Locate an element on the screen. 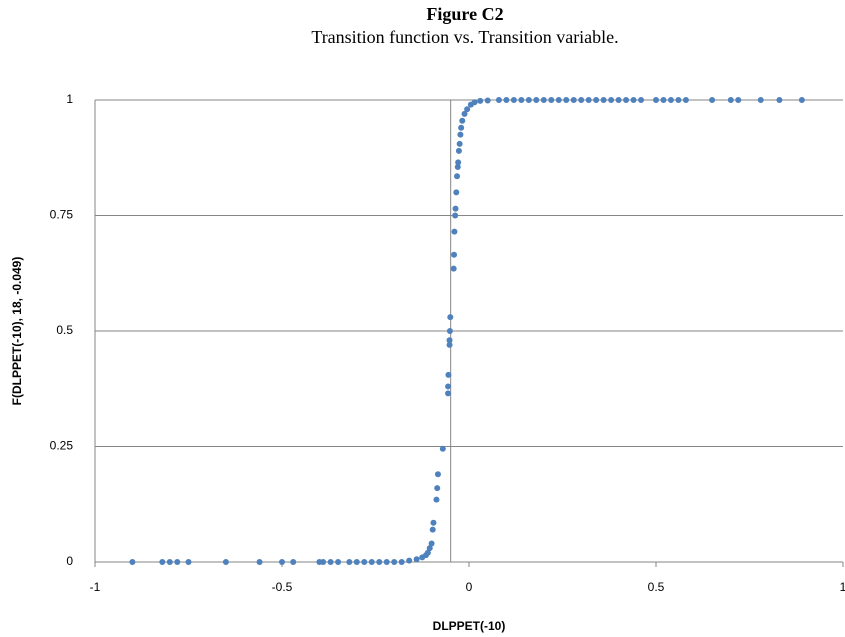  x-axis-label: DLPPET(-10) is located at coordinates (469, 626).